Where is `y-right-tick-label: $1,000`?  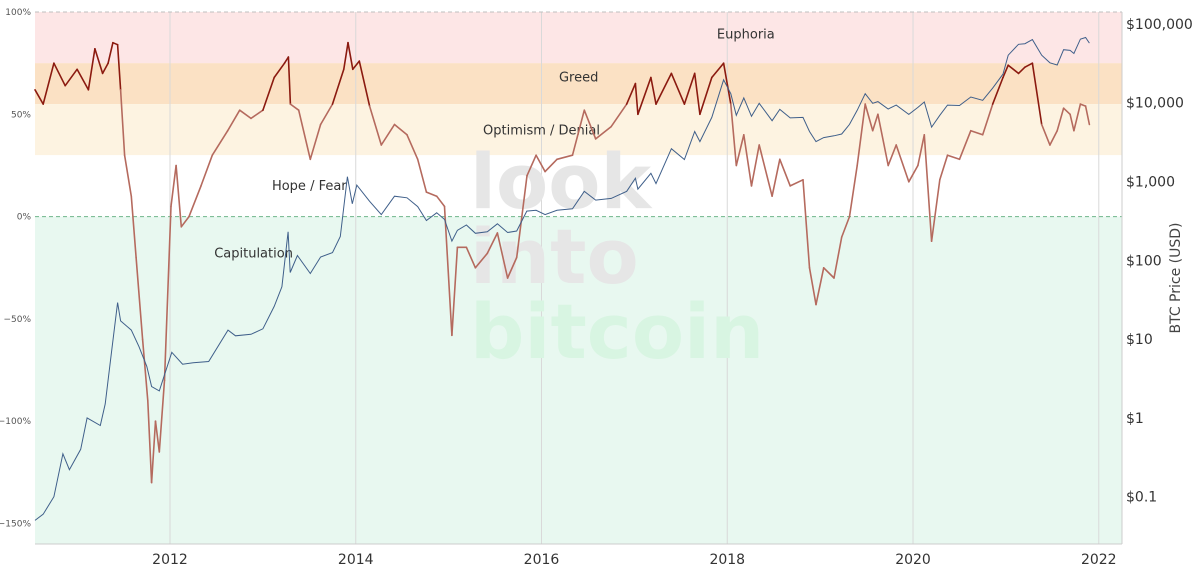
y-right-tick-label: $1,000 is located at coordinates (1150, 182).